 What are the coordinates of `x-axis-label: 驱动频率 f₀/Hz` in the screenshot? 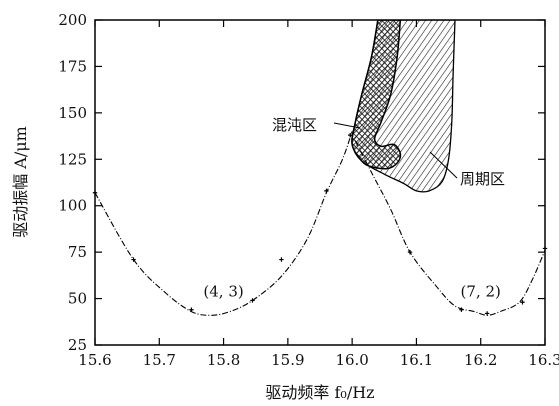 It's located at (319, 392).